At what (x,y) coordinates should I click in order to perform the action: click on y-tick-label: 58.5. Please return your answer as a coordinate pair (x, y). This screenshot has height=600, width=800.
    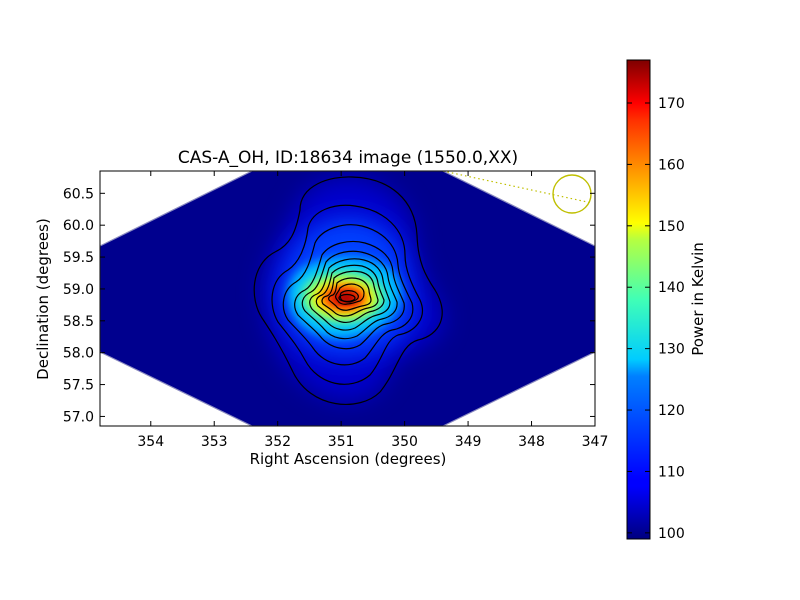
    Looking at the image, I should click on (78, 322).